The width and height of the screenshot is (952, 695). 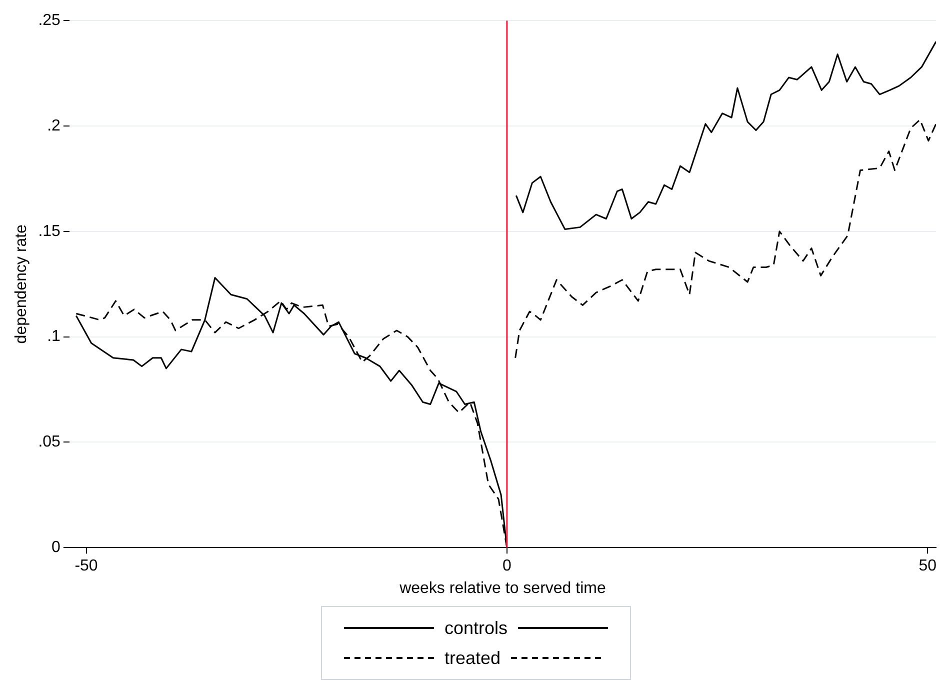 What do you see at coordinates (49, 231) in the screenshot?
I see `y-tick-label: .15` at bounding box center [49, 231].